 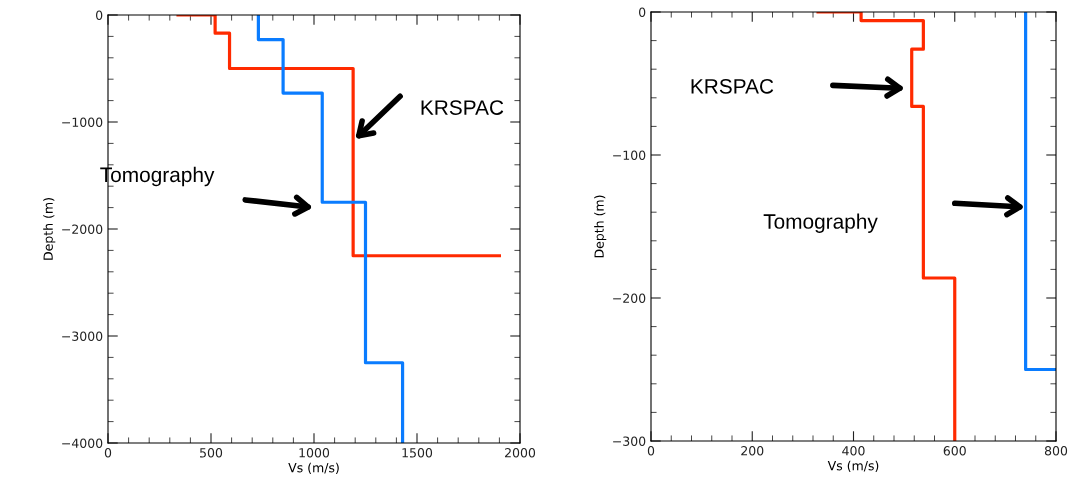 I want to click on y-tick-label: −100, so click(x=629, y=155).